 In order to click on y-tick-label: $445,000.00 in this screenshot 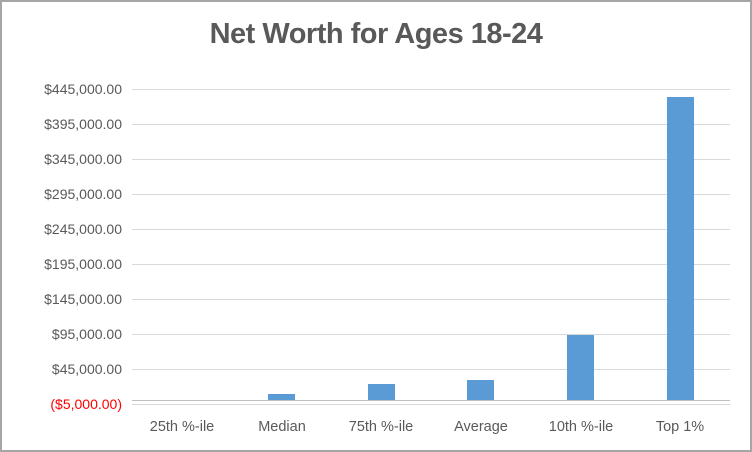, I will do `click(83, 89)`.